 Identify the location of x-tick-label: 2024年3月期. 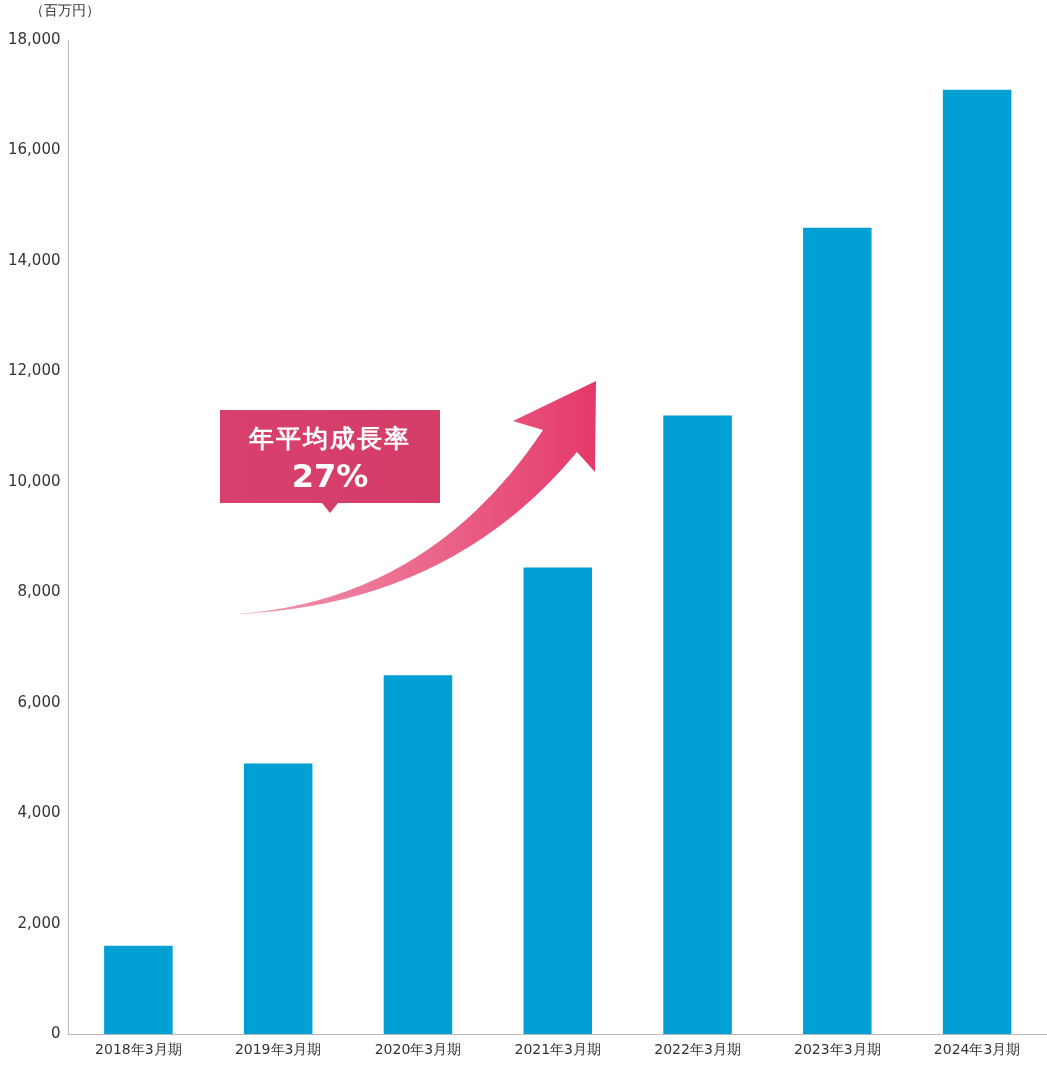
(977, 1049).